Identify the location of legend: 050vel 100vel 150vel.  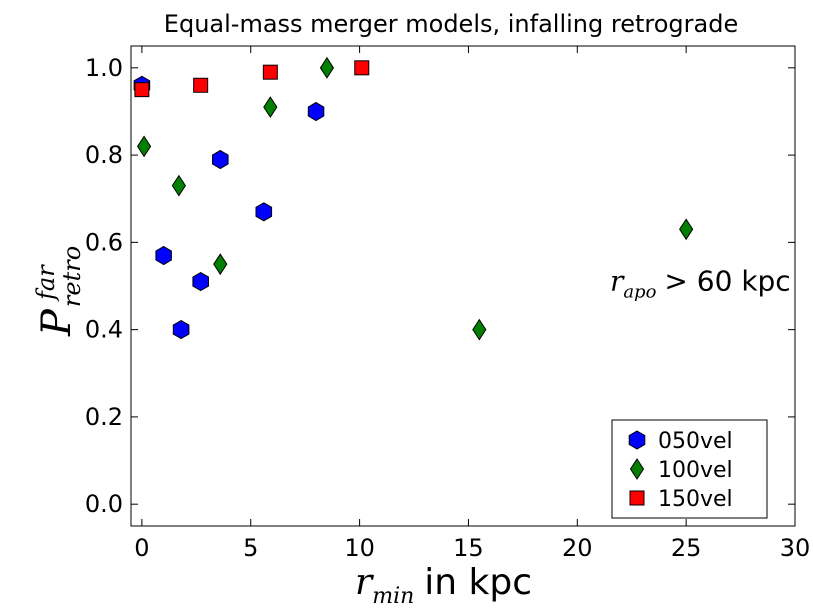
(689, 469).